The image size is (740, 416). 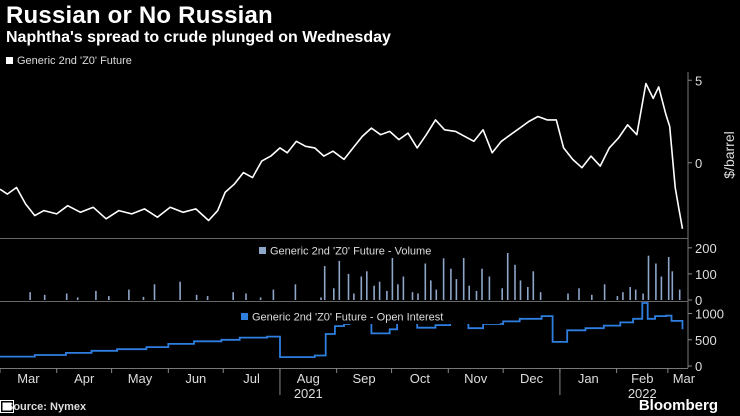 I want to click on x-year-label: 2022, so click(x=642, y=393).